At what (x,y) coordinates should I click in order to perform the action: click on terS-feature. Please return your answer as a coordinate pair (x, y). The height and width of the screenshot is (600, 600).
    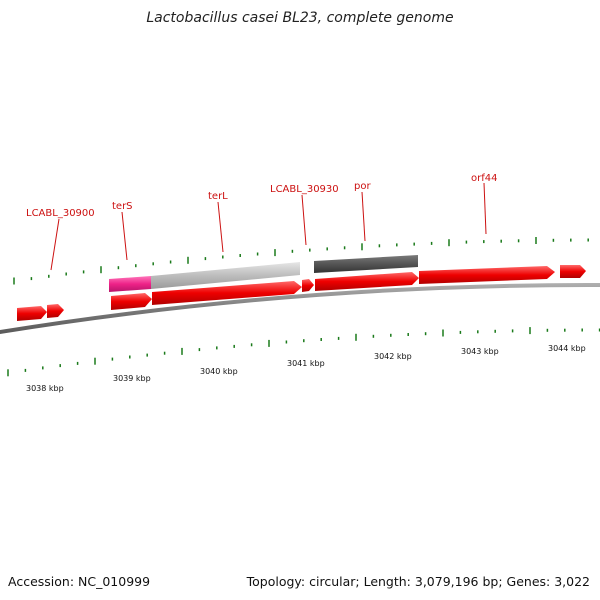
    Looking at the image, I should click on (130, 284).